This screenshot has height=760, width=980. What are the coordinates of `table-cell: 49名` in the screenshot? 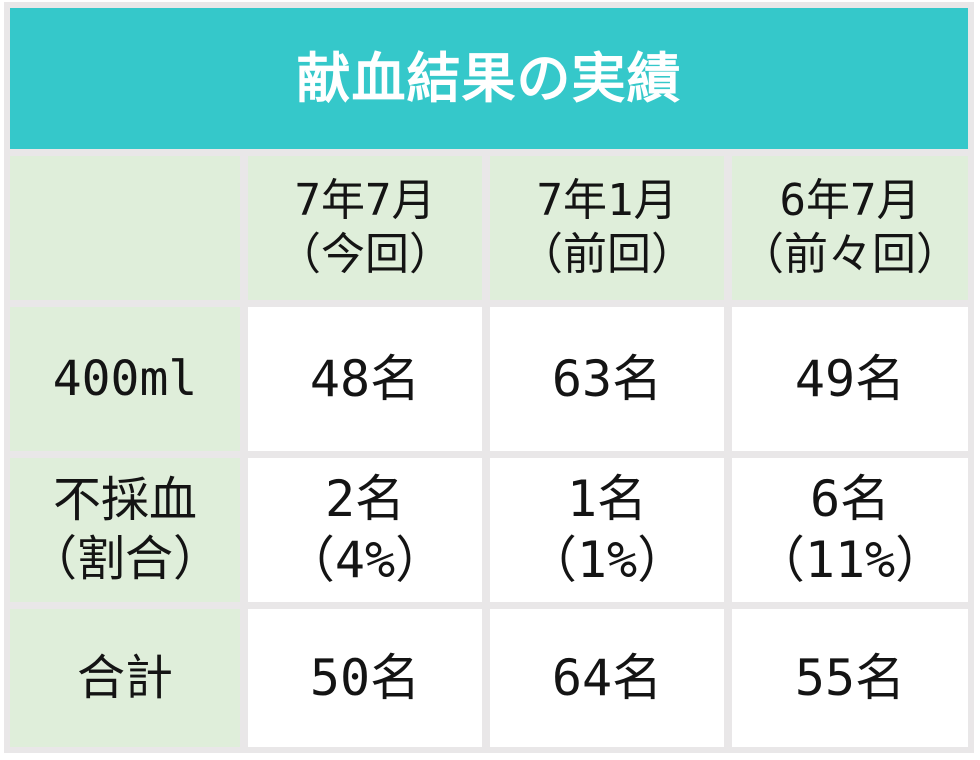 It's located at (850, 379).